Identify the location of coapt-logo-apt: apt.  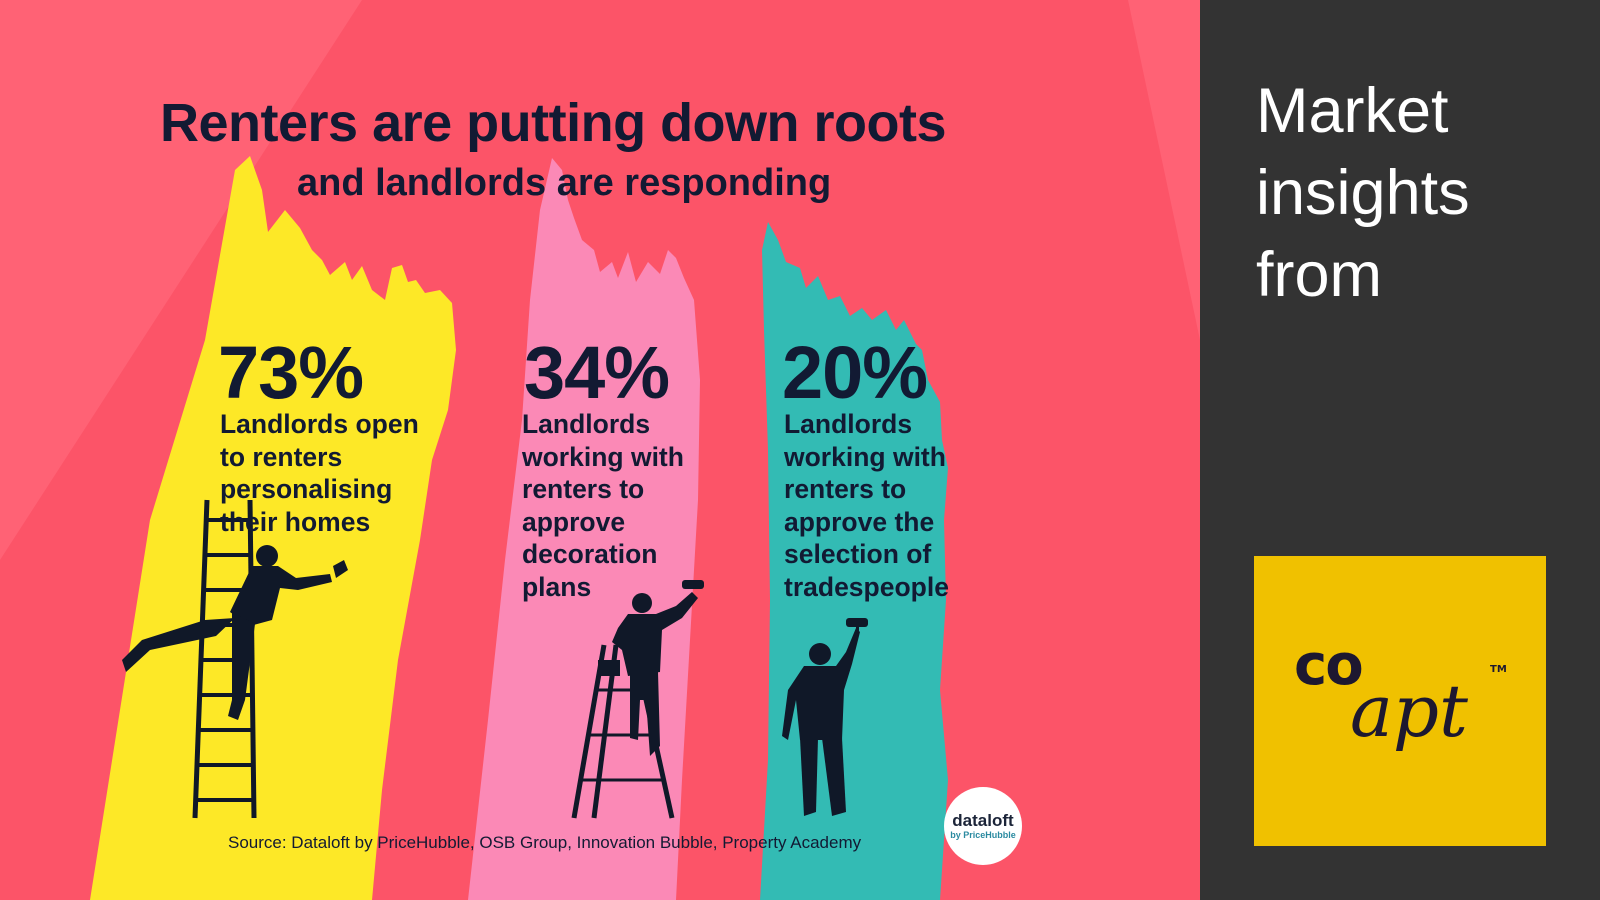
(1409, 711).